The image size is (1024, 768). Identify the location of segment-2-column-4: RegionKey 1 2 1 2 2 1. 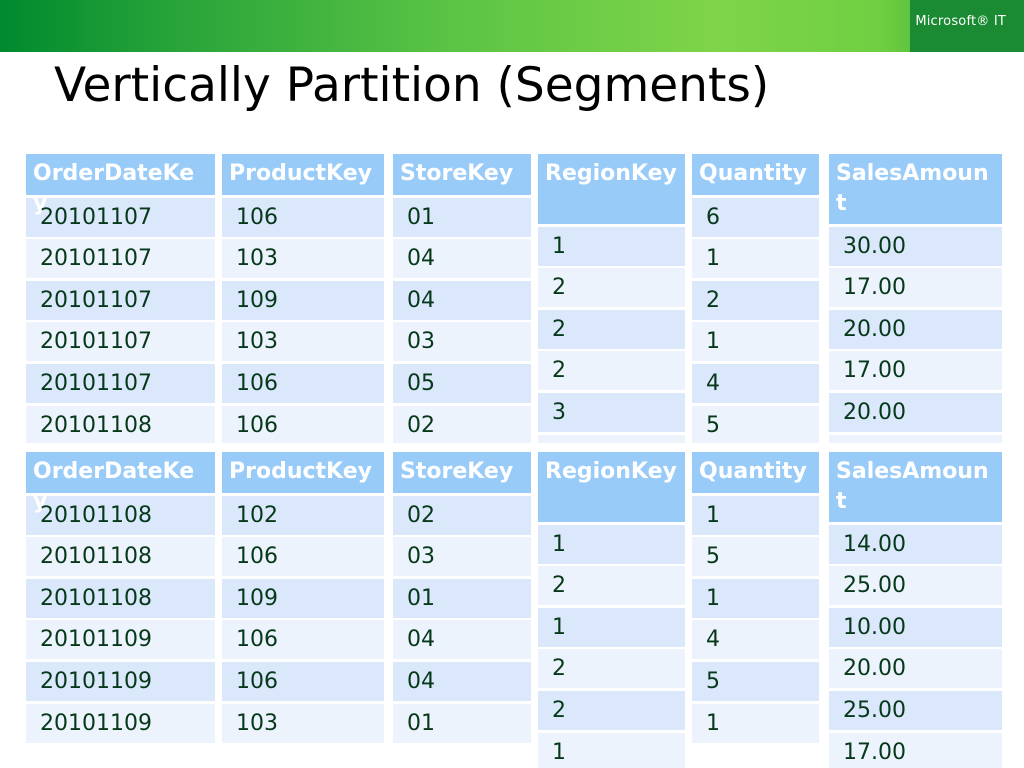
(611, 610).